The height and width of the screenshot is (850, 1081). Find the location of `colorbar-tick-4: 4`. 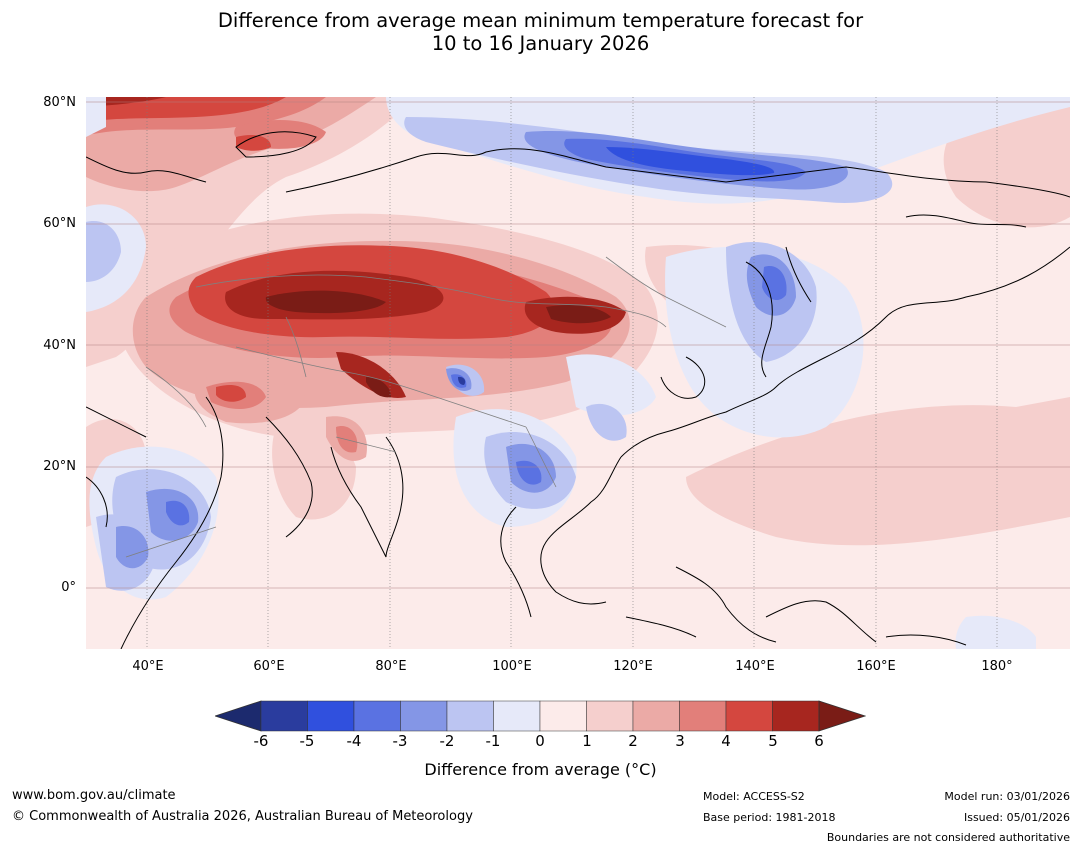

colorbar-tick-4: 4 is located at coordinates (726, 741).